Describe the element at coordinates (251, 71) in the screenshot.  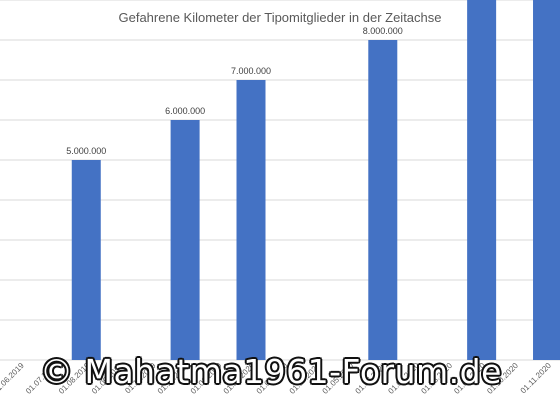
I see `data-label: 7.000.000` at that location.